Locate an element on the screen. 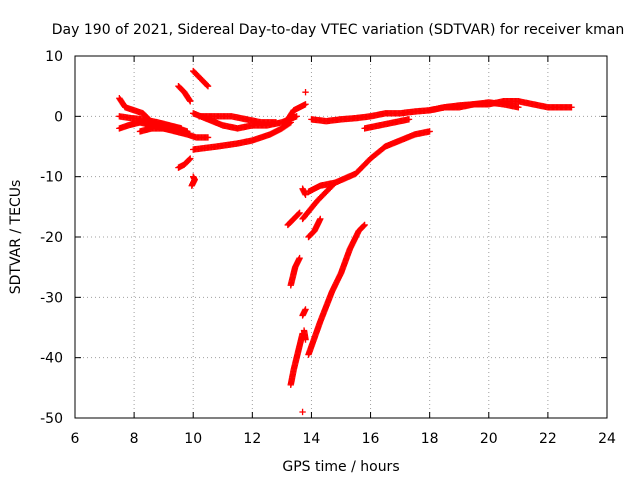  x-tick-label: 18 is located at coordinates (430, 439).